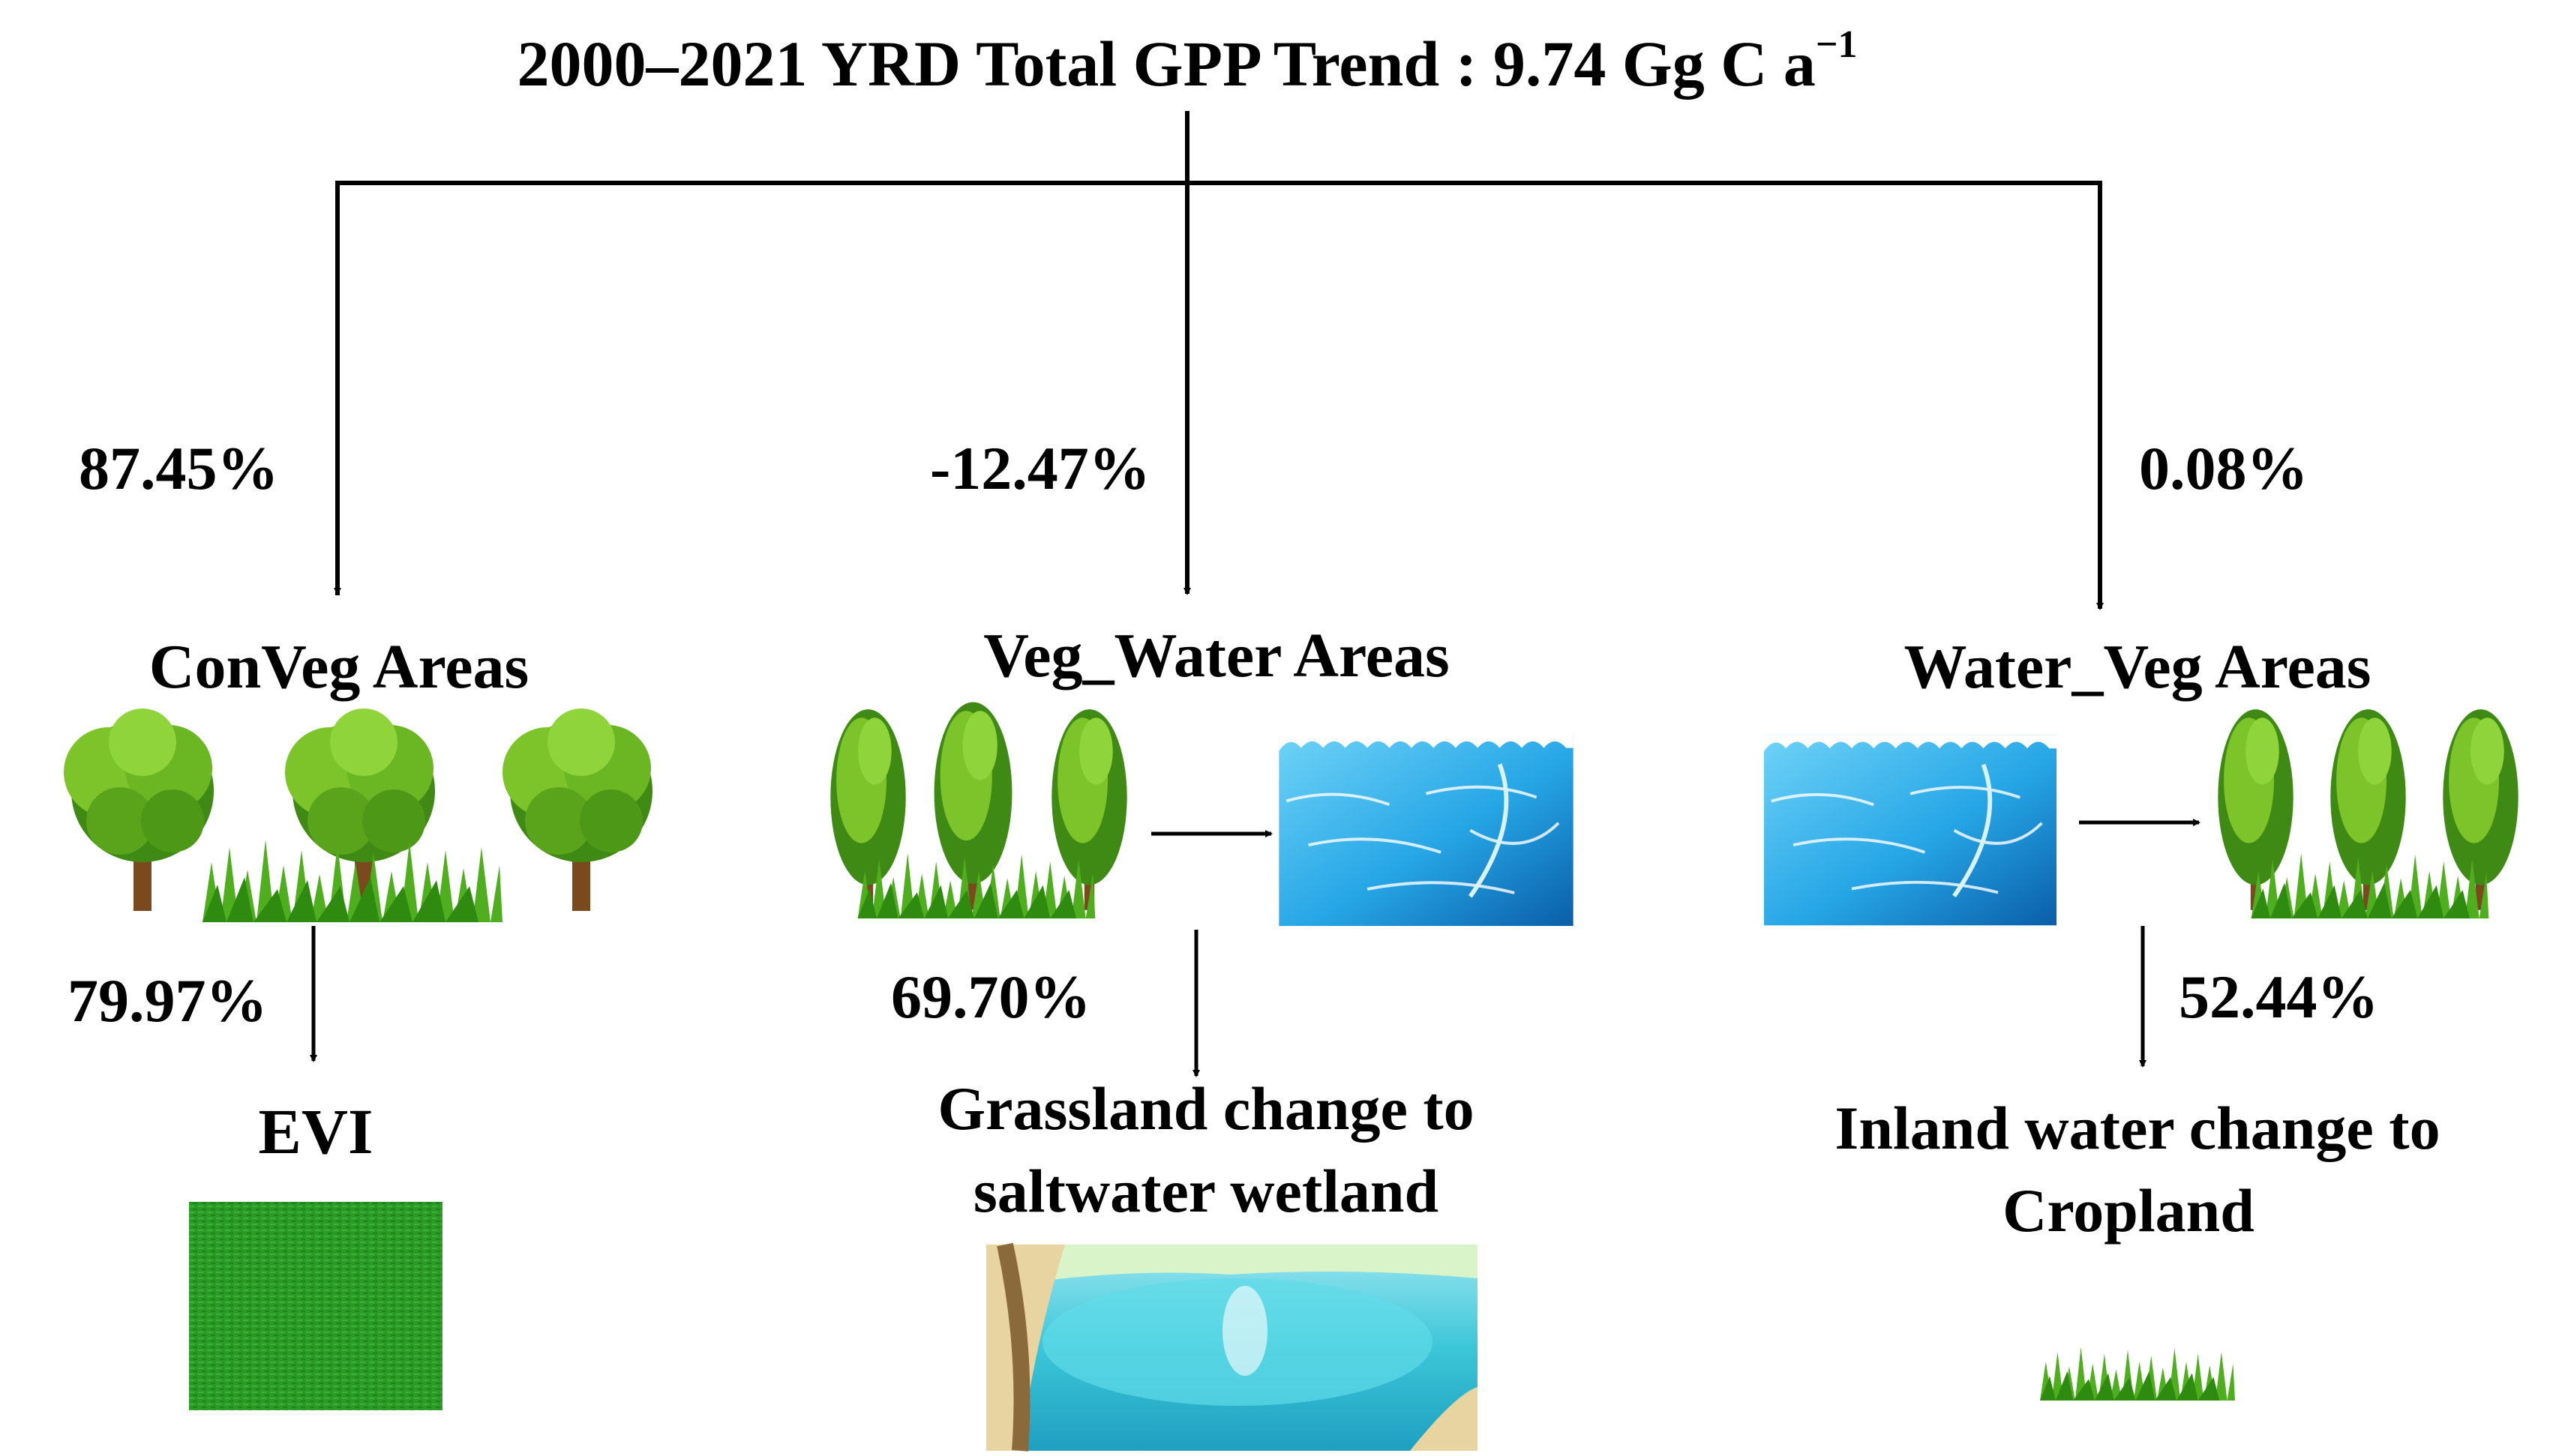 The height and width of the screenshot is (1456, 2553). Describe the element at coordinates (168, 1000) in the screenshot. I see `sub-percent: 79.97%` at that location.